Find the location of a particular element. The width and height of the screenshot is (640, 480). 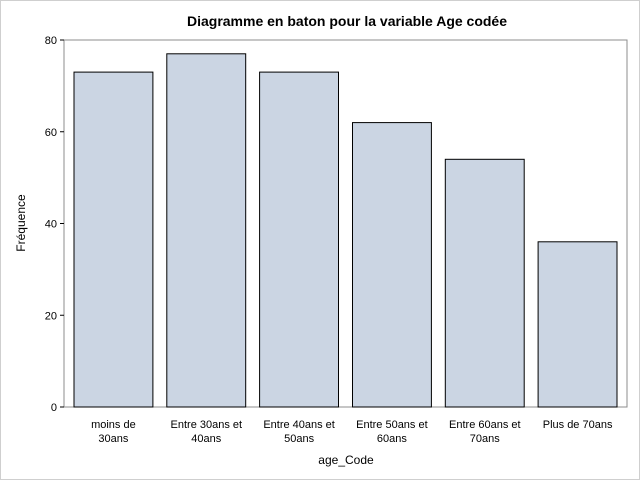

x-tick-label-2-0: Entre 40ans et is located at coordinates (299, 425).